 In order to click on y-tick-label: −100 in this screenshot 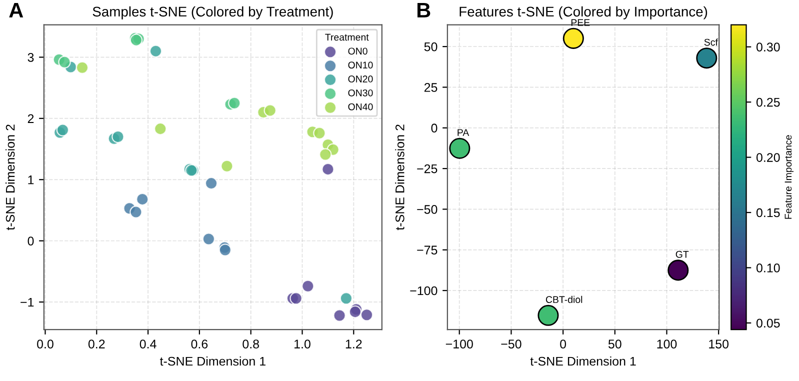, I will do `click(424, 291)`.